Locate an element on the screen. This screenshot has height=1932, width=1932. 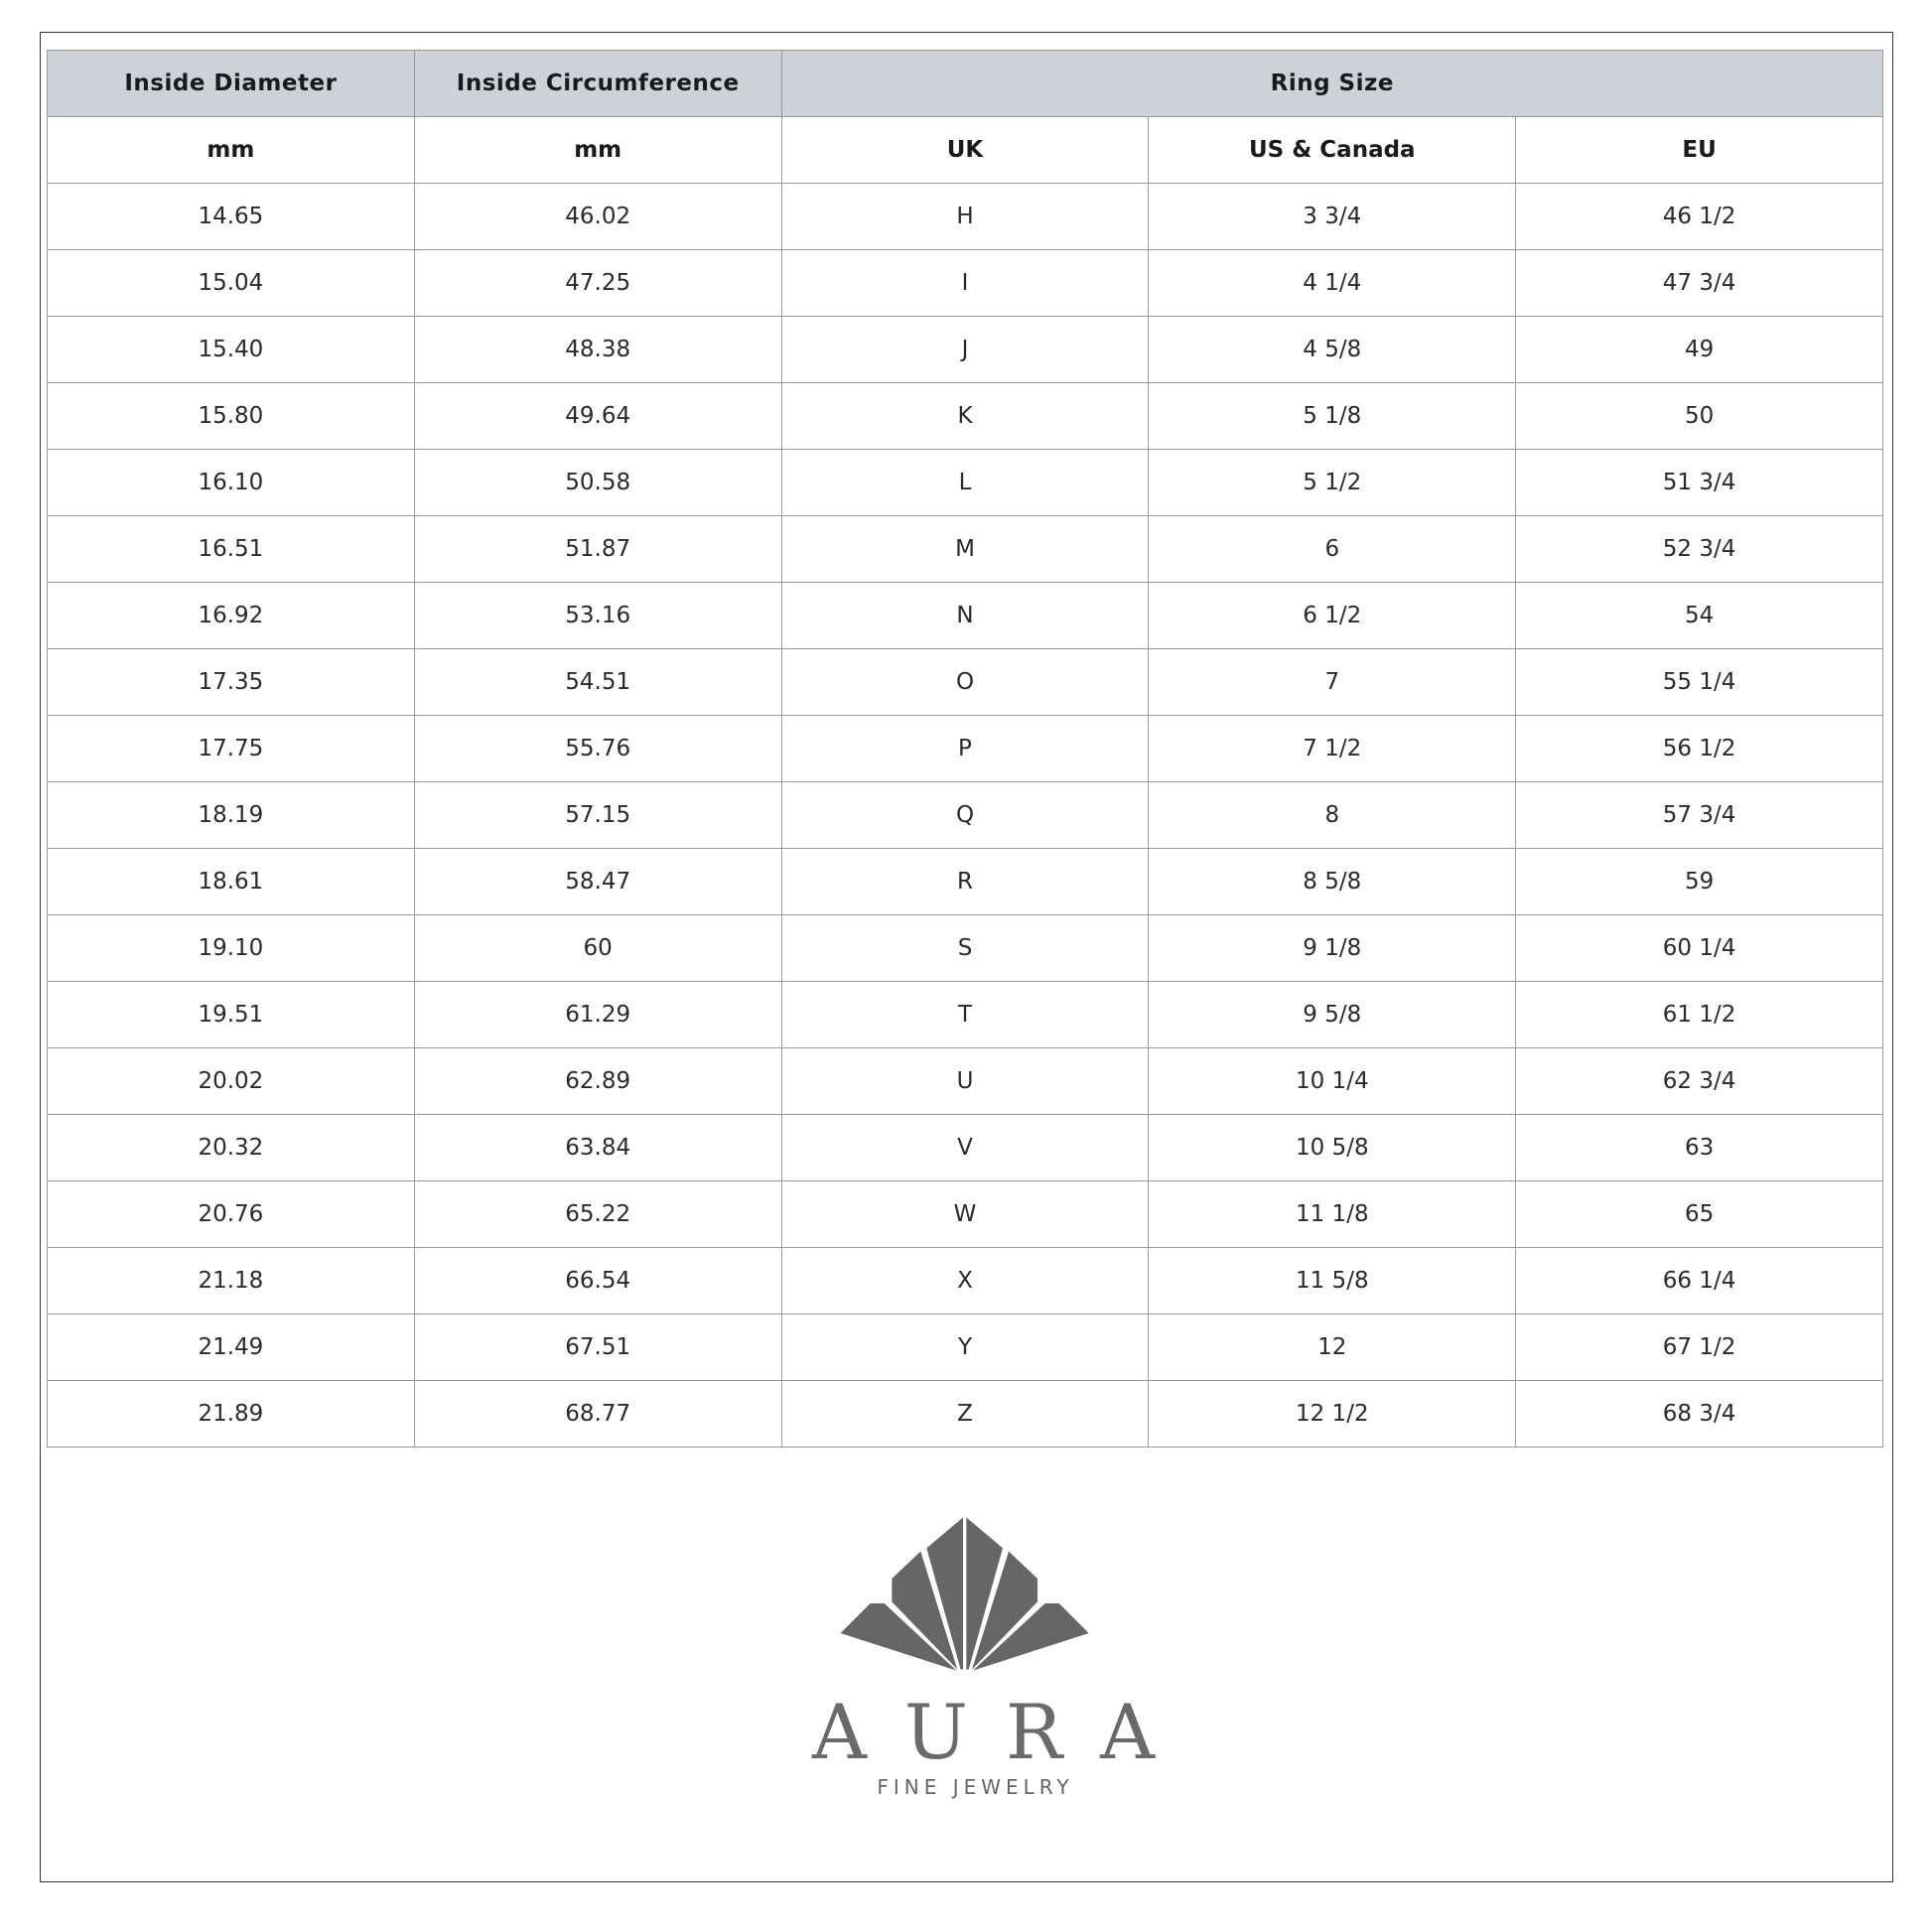
cell-uk-size: V is located at coordinates (965, 1148).